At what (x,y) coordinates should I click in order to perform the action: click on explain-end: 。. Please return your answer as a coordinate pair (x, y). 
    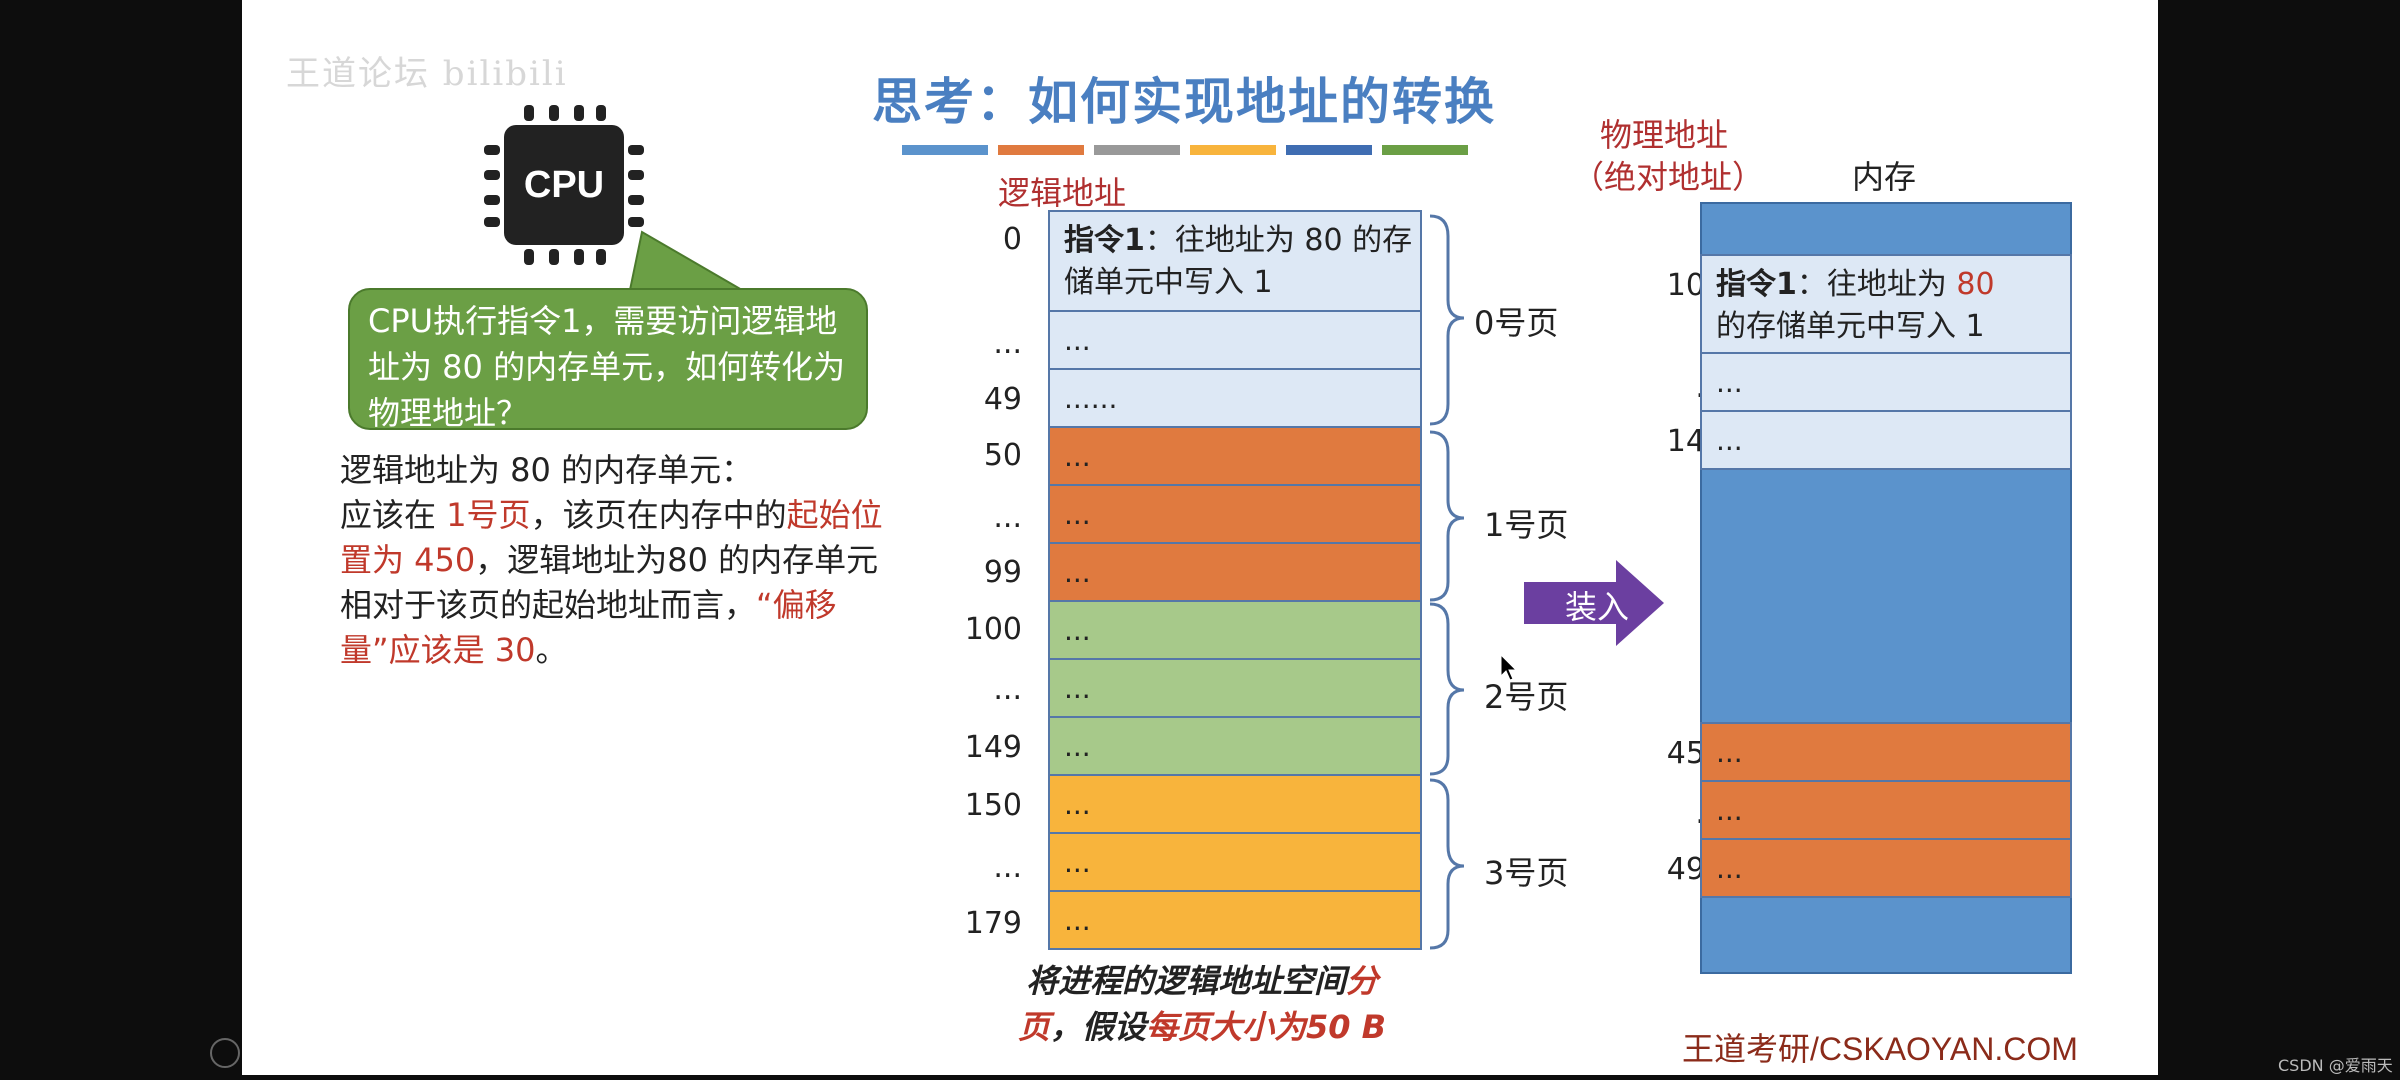
    Looking at the image, I should click on (551, 650).